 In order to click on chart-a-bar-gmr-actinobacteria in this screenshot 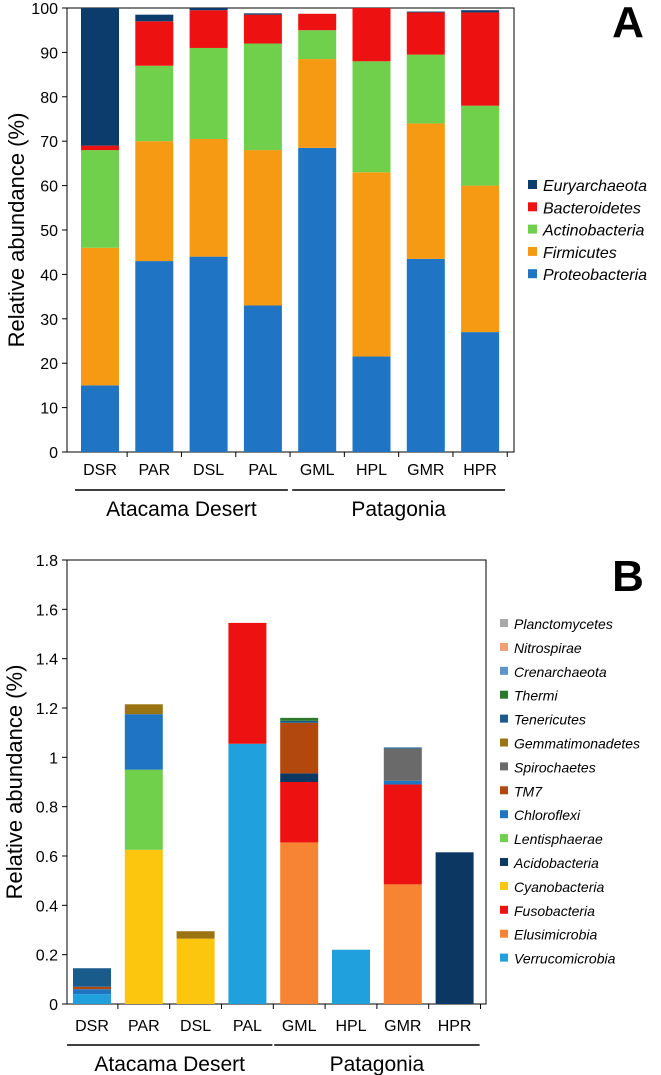, I will do `click(425, 89)`.